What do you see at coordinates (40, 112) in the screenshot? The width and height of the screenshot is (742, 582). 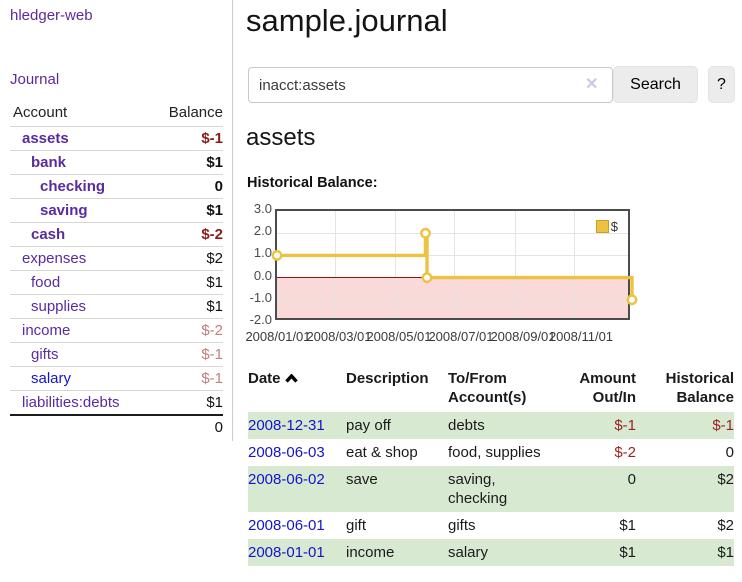 I see `accounts-header-account: Account` at bounding box center [40, 112].